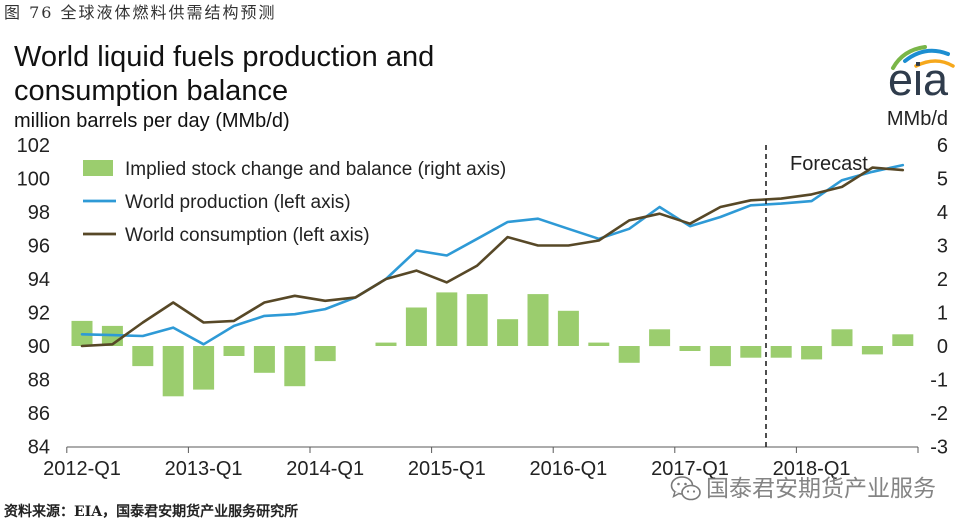 This screenshot has width=974, height=530. Describe the element at coordinates (204, 469) in the screenshot. I see `x-axis-tick-label-2013-q1: 2013-Q1` at that location.